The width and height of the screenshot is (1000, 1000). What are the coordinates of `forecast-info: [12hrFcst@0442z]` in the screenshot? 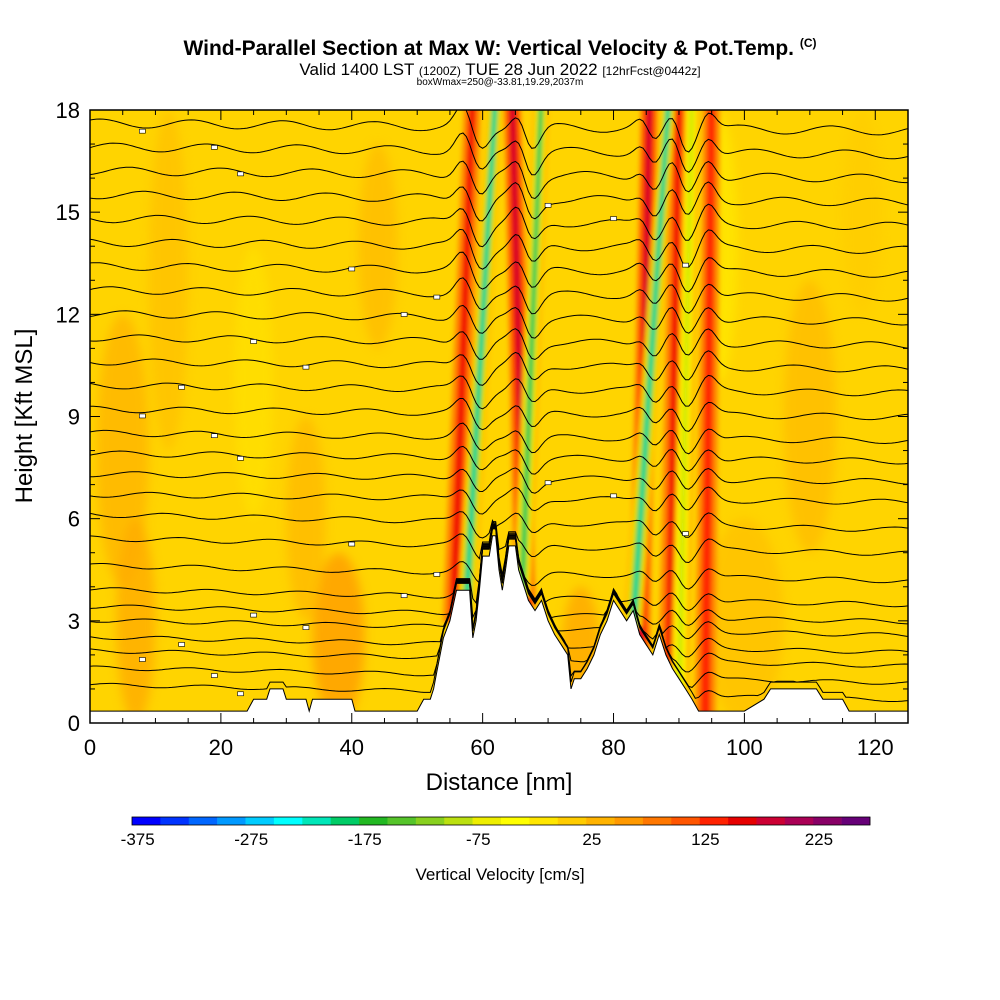 It's located at (651, 71).